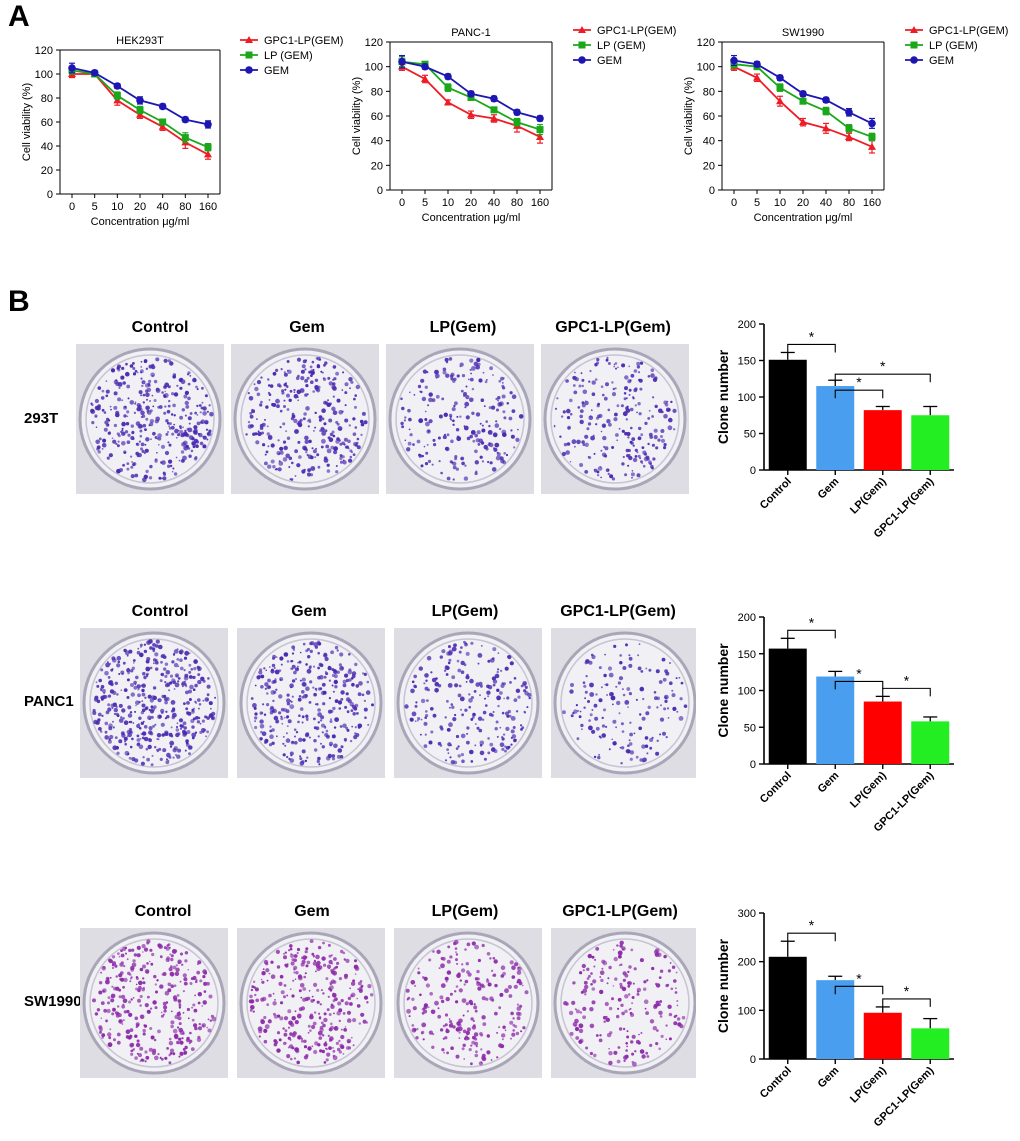 This screenshot has width=1020, height=1141. I want to click on significance-label: *, so click(812, 622).